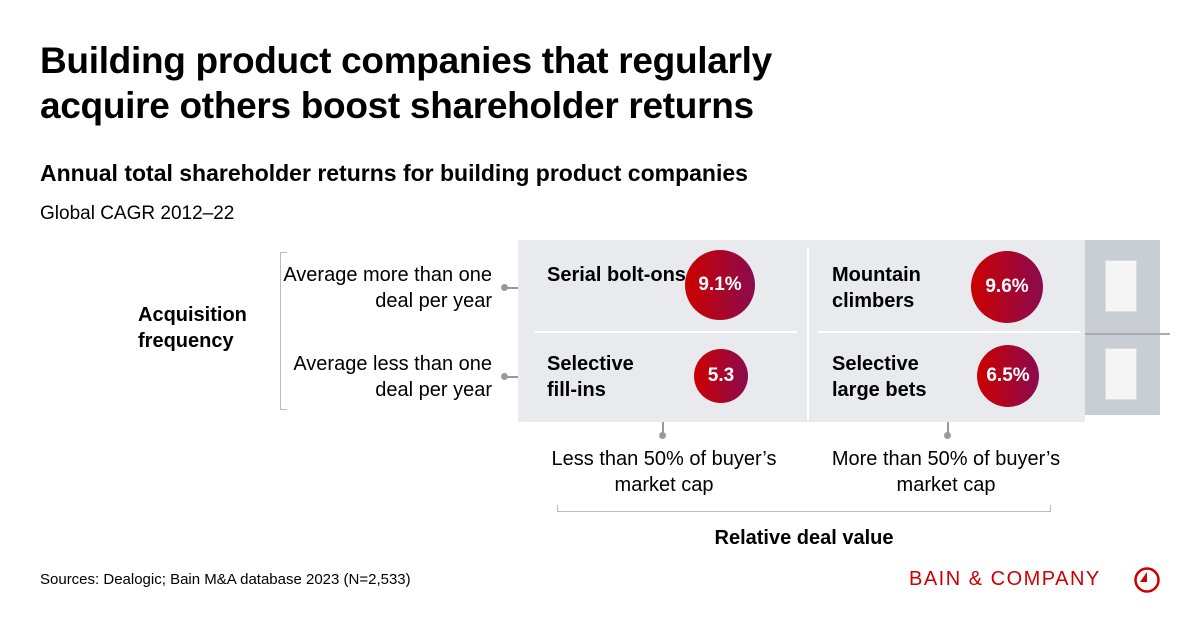  I want to click on brand-logo: BAIN & COMPANY, so click(1005, 579).